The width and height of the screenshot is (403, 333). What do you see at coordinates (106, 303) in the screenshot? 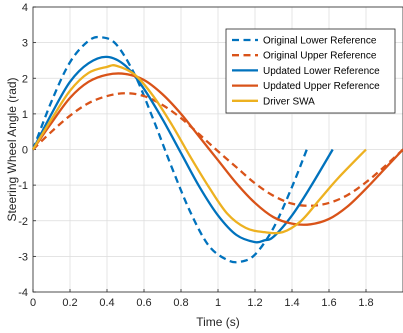
I see `x-tick-label-2: 0.4` at bounding box center [106, 303].